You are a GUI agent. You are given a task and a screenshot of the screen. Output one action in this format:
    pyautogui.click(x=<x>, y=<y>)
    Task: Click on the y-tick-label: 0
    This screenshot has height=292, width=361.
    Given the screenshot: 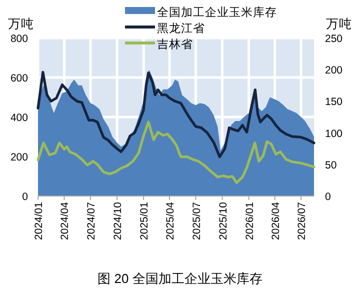 What is the action you would take?
    pyautogui.click(x=25, y=197)
    